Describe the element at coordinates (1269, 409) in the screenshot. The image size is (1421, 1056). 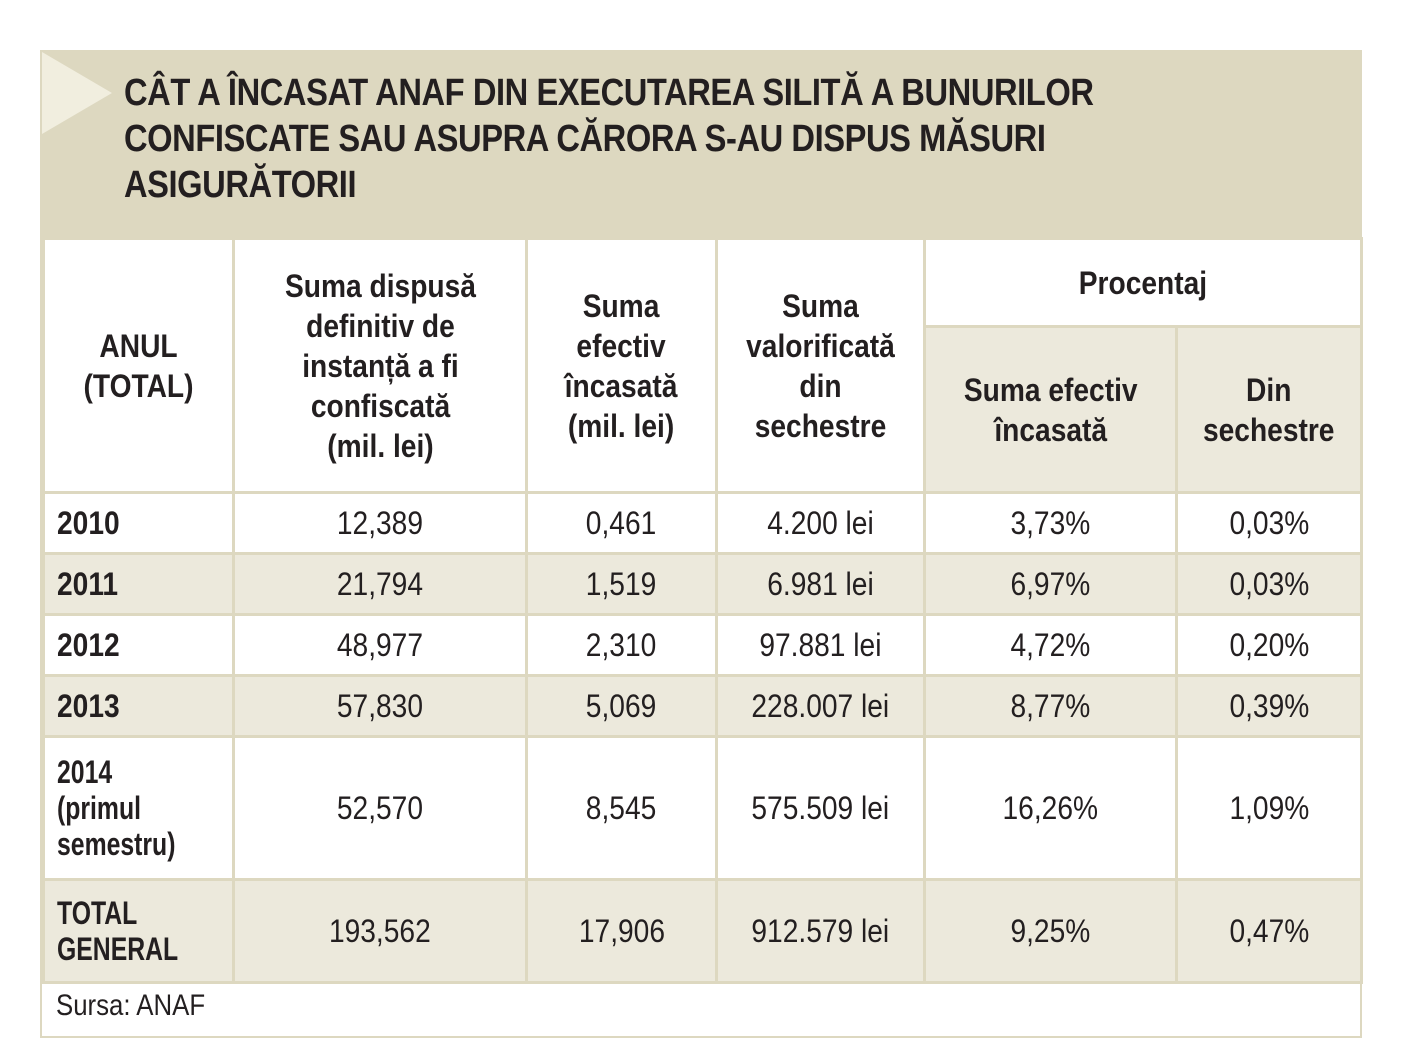
I see `header-pct-sechestre: Din sechestre` at that location.